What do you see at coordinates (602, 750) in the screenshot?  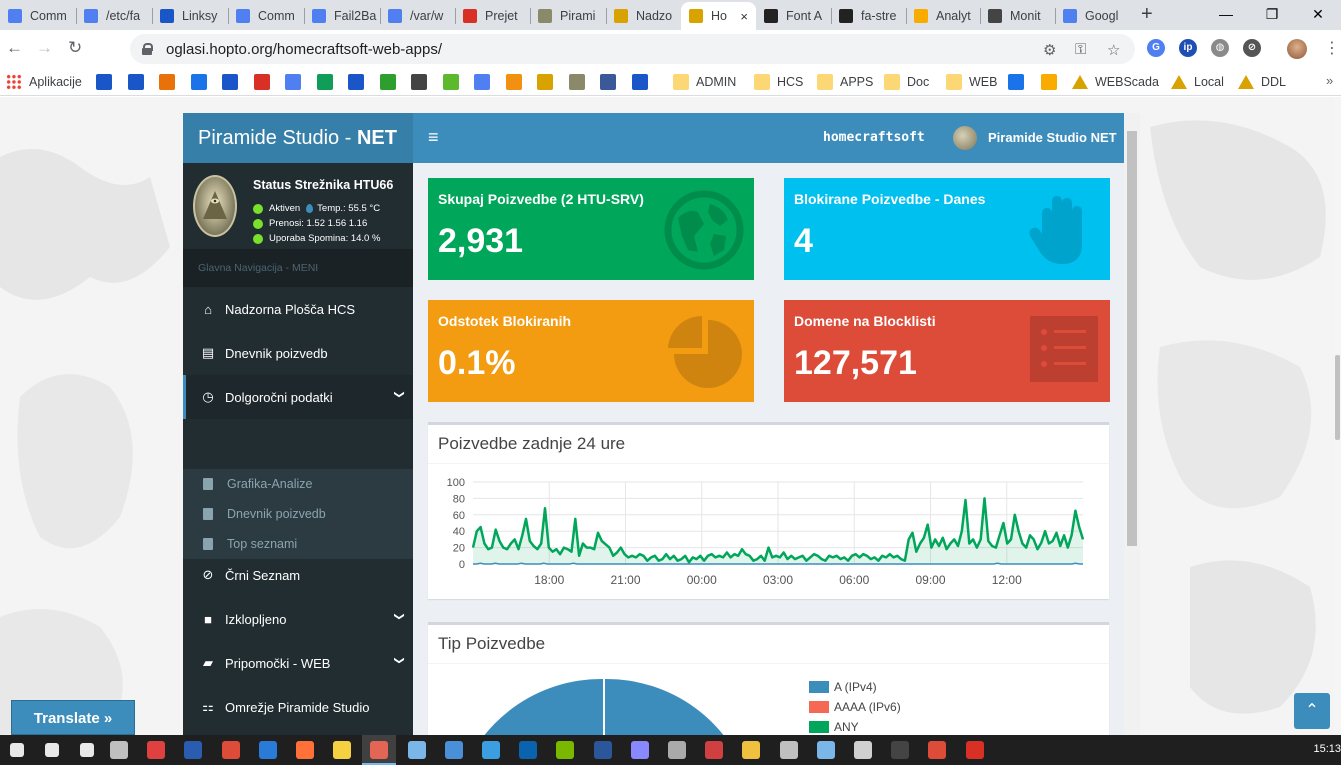 I see `word-icon` at bounding box center [602, 750].